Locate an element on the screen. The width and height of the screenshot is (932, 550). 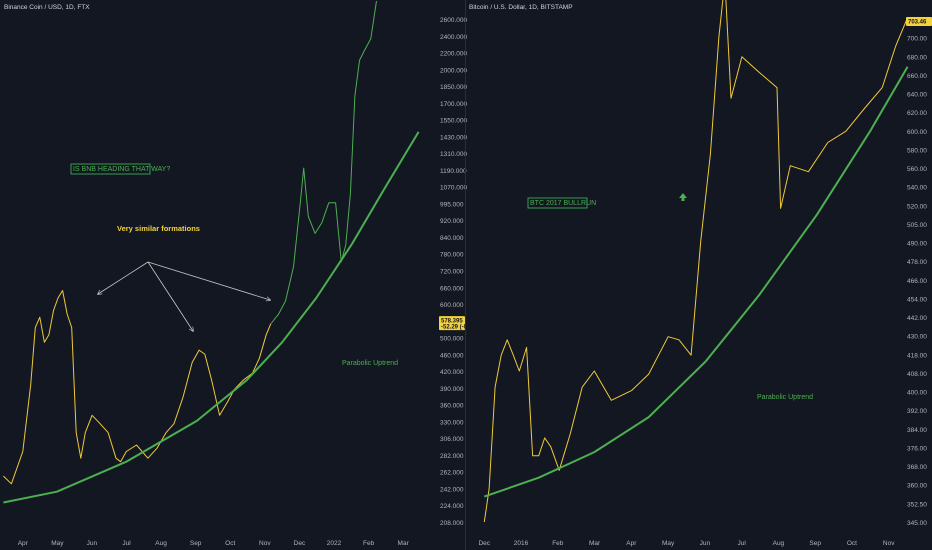
bnb-x-tick-label: Oct is located at coordinates (230, 543).